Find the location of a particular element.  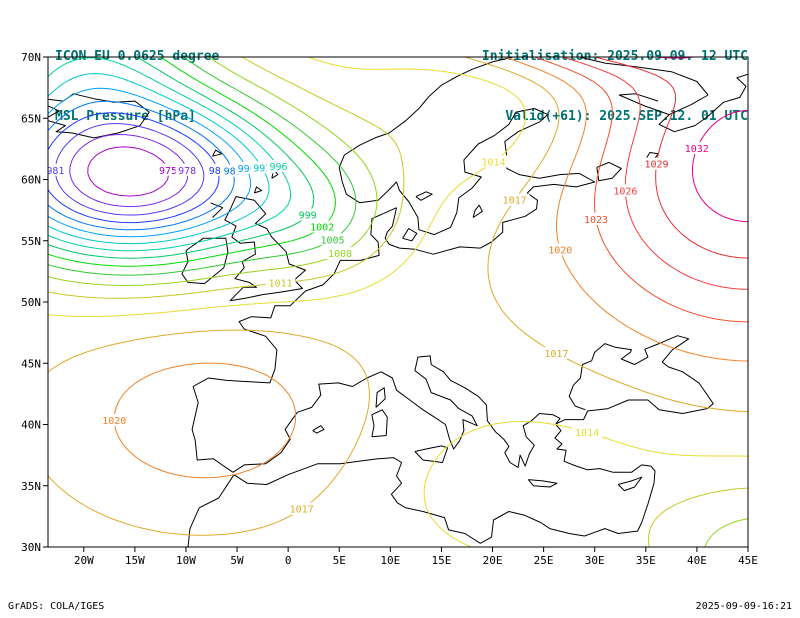

lon-tick-label: 10E is located at coordinates (390, 560).